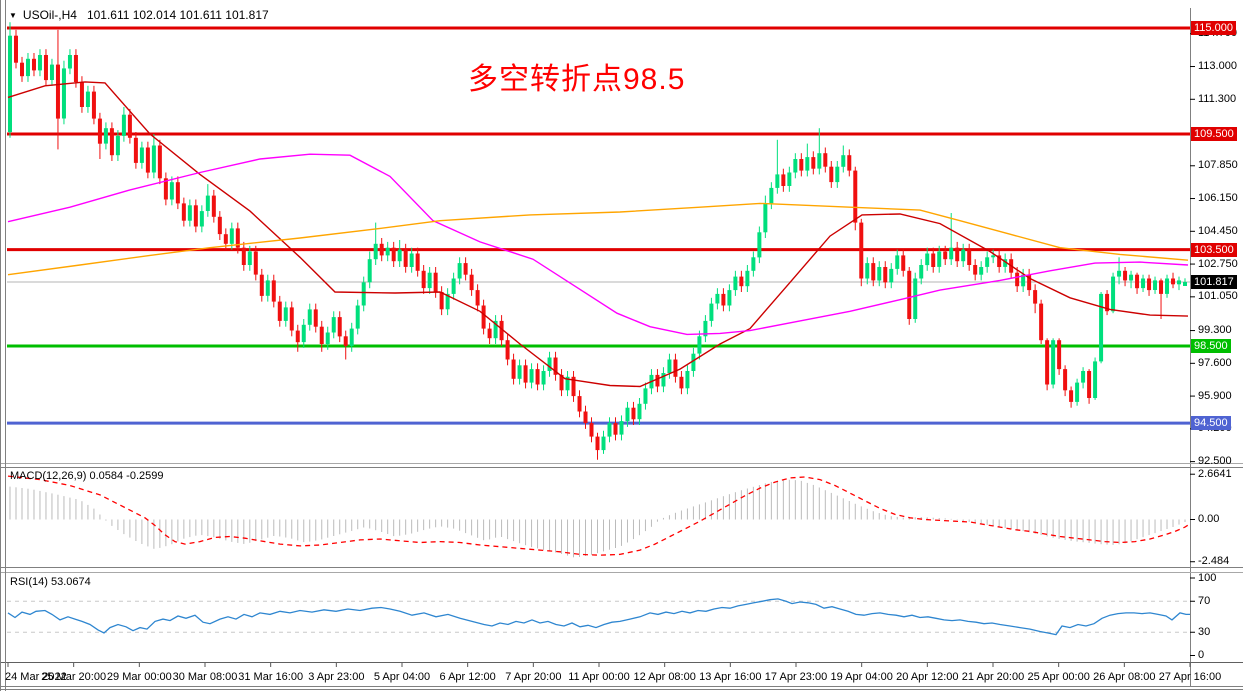  Describe the element at coordinates (577, 79) in the screenshot. I see `annotation-text: 多空转折点98.5` at that location.